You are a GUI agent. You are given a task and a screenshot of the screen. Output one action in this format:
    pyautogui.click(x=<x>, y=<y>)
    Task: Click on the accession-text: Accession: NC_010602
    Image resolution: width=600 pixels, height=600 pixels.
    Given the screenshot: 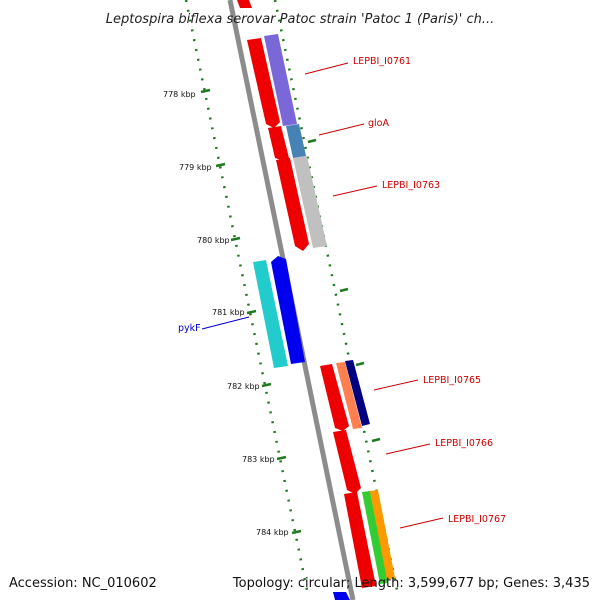 What is the action you would take?
    pyautogui.click(x=83, y=583)
    